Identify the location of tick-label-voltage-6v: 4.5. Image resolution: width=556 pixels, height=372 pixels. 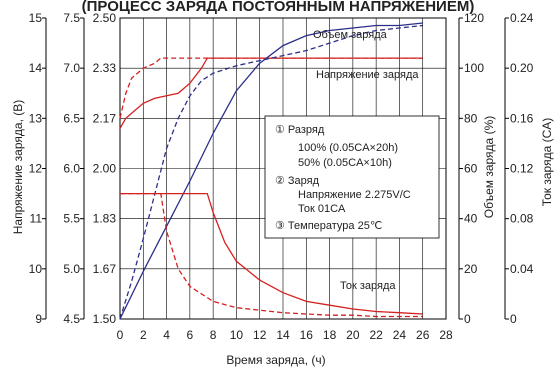
(71, 319).